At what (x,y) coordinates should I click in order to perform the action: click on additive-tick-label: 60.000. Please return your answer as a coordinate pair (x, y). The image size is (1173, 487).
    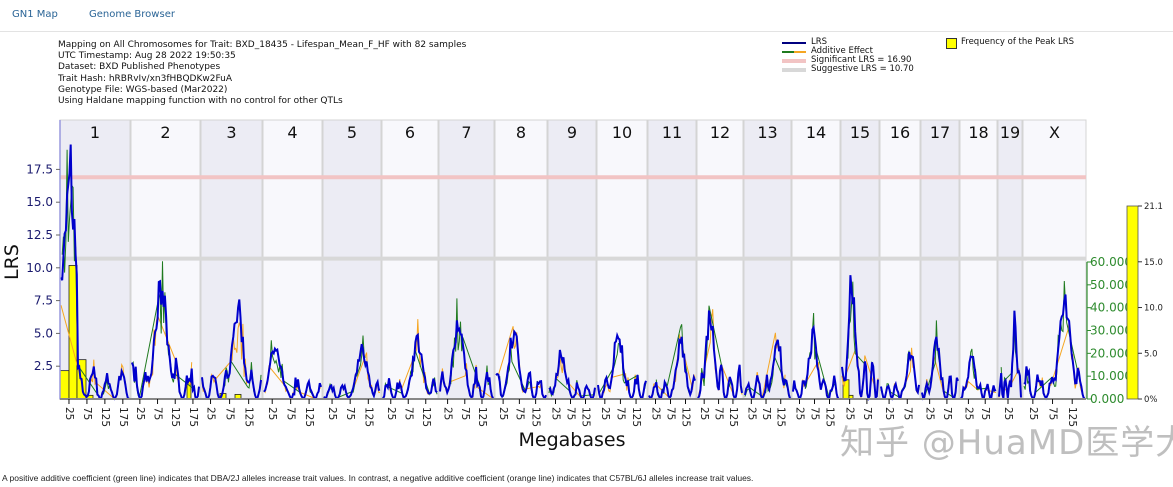
    Looking at the image, I should click on (1111, 262).